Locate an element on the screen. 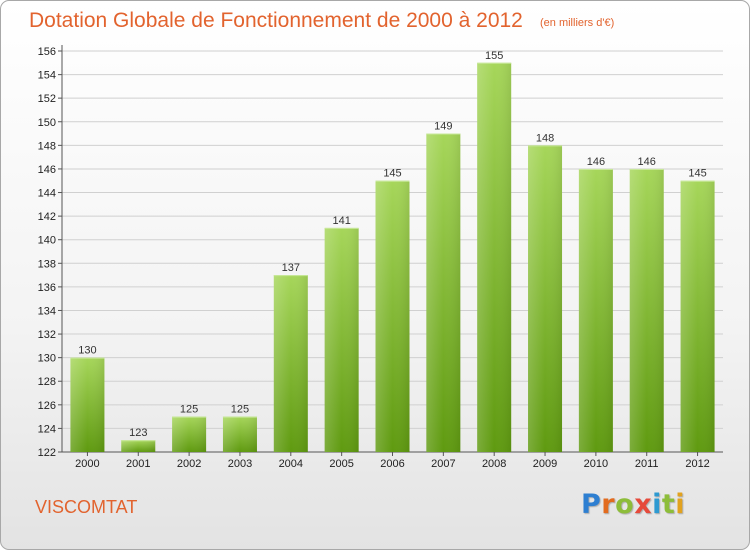  y-tick-label: 124 is located at coordinates (47, 429).